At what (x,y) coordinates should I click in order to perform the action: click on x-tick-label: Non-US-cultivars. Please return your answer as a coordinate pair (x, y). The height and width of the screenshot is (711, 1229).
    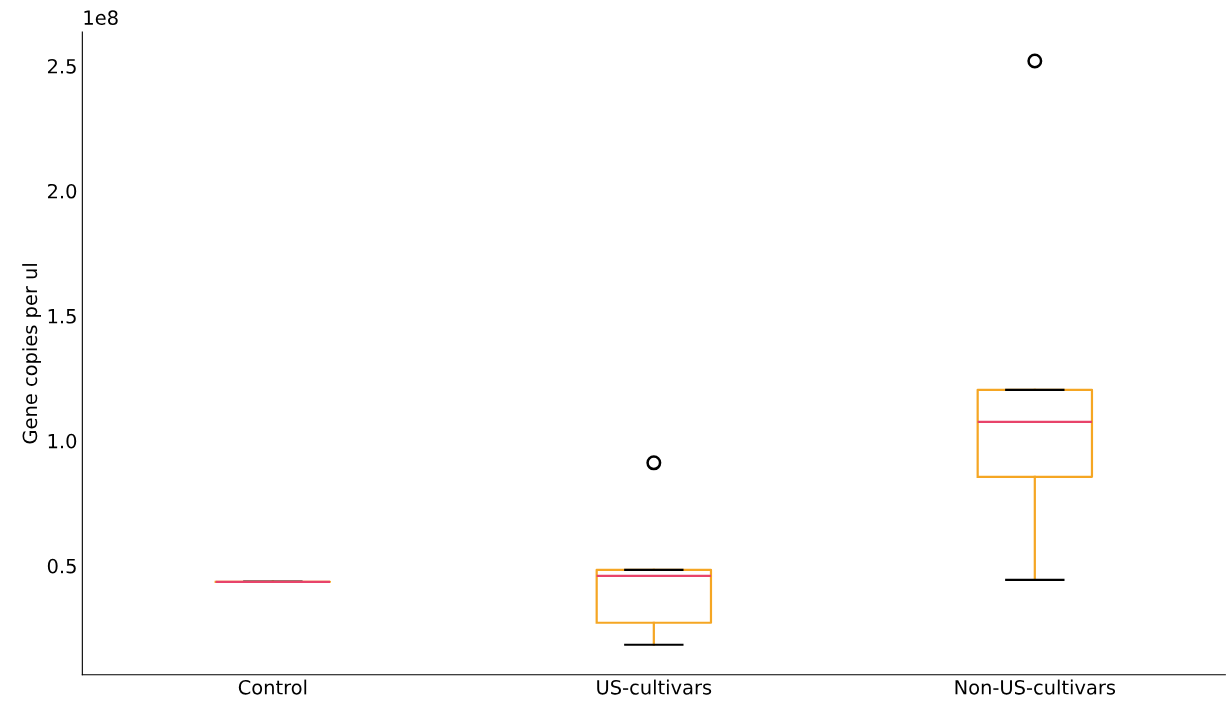
    Looking at the image, I should click on (1035, 687).